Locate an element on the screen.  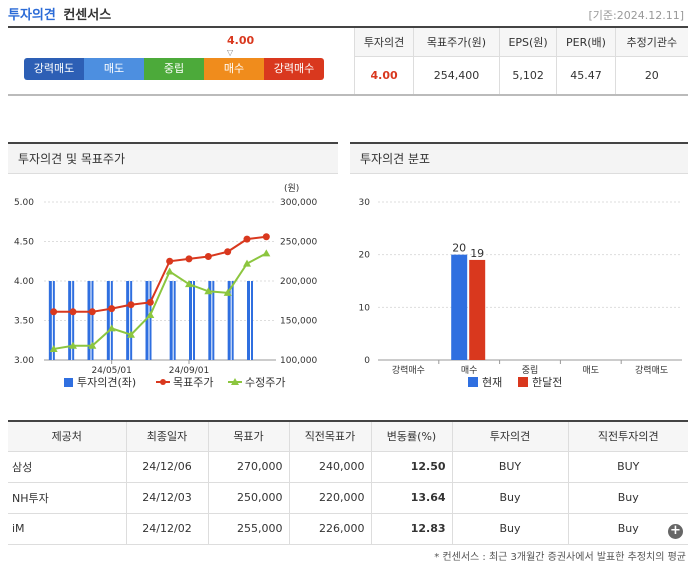
y-tick: 0 is located at coordinates (367, 361).